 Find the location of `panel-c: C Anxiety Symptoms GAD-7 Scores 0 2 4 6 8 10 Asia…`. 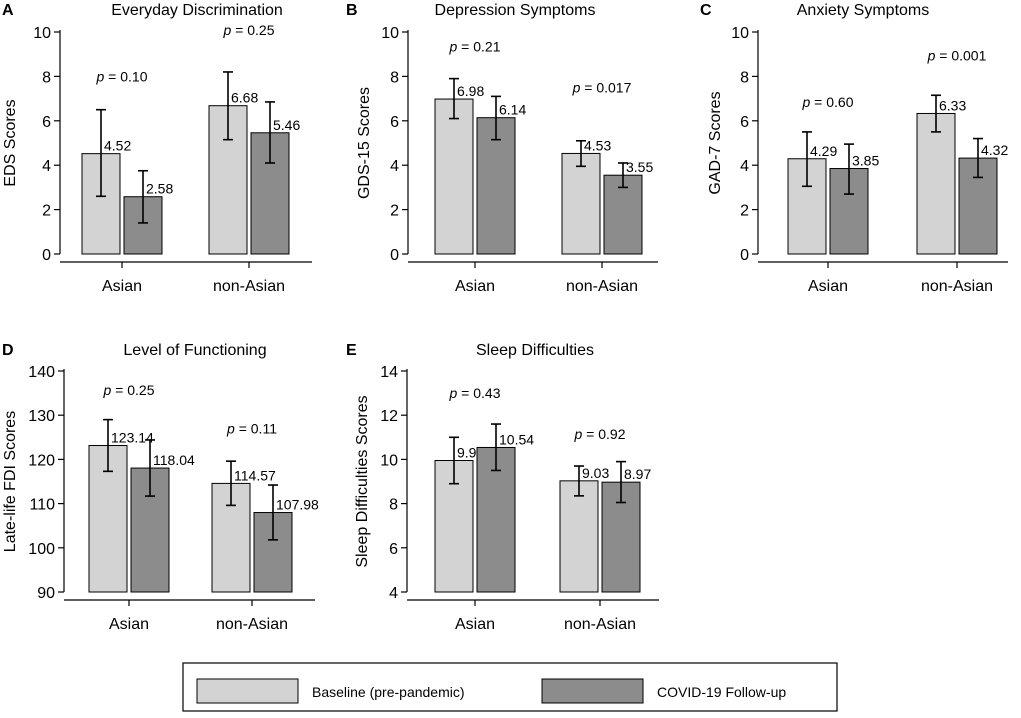

panel-c: C Anxiety Symptoms GAD-7 Scores 0 2 4 6 8 10 Asia… is located at coordinates (854, 148).